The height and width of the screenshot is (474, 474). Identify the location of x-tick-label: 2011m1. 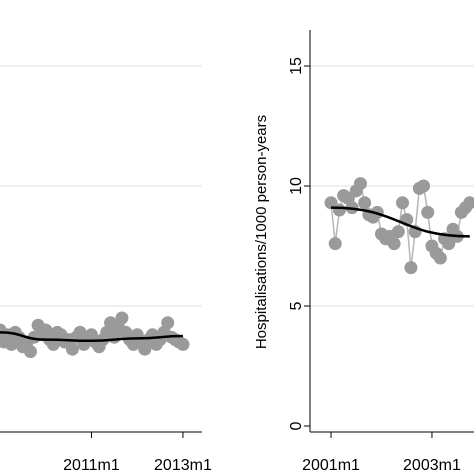
(91, 465).